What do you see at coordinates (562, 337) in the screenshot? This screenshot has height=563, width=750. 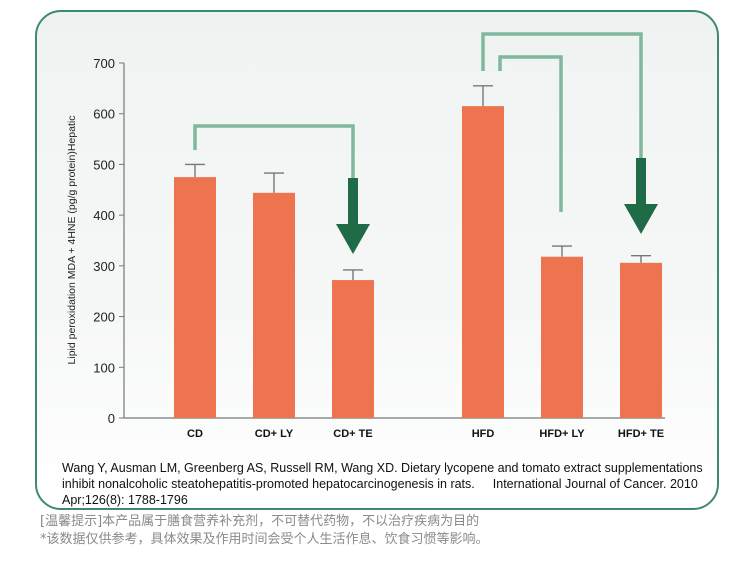 I see `bar-hfd-ly` at bounding box center [562, 337].